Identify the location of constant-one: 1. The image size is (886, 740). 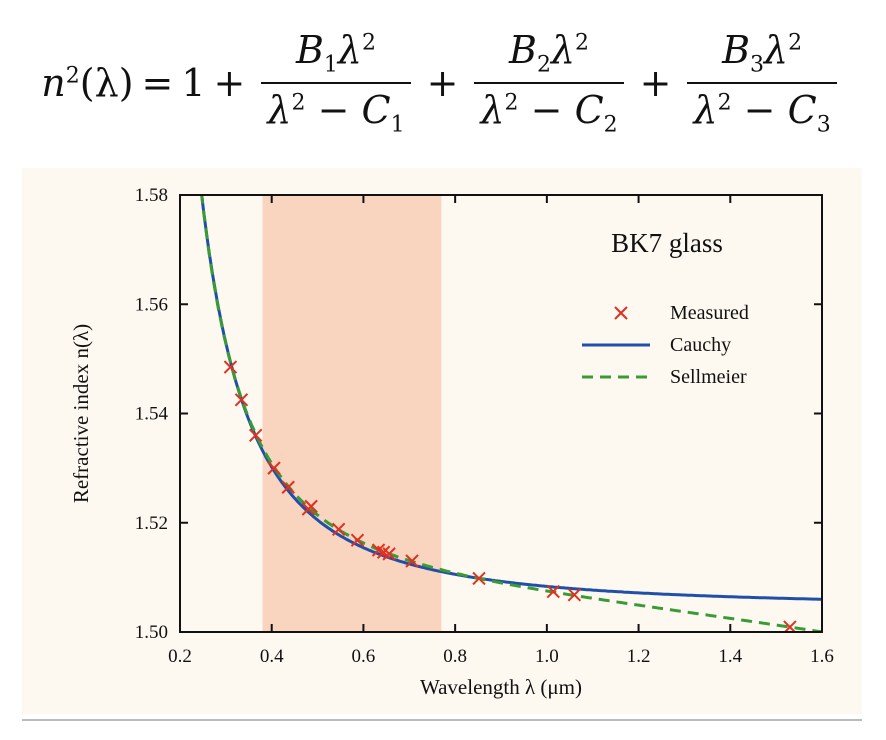
(193, 83).